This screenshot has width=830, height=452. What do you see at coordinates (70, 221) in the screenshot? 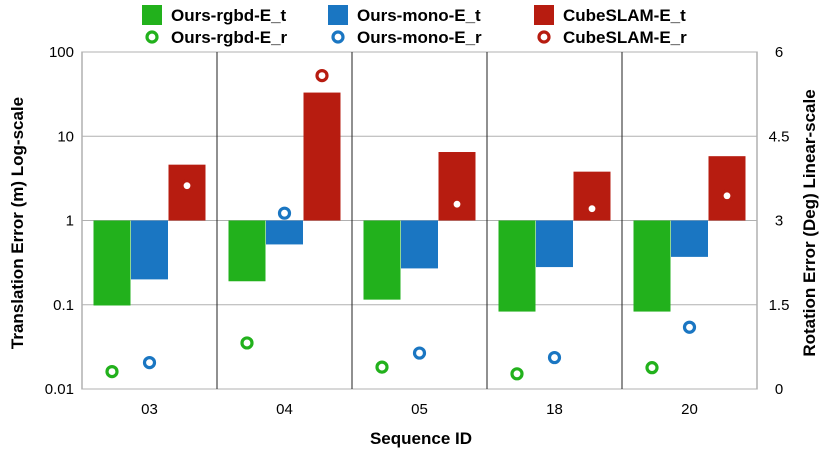
I see `left-tick-label: 1` at bounding box center [70, 221].